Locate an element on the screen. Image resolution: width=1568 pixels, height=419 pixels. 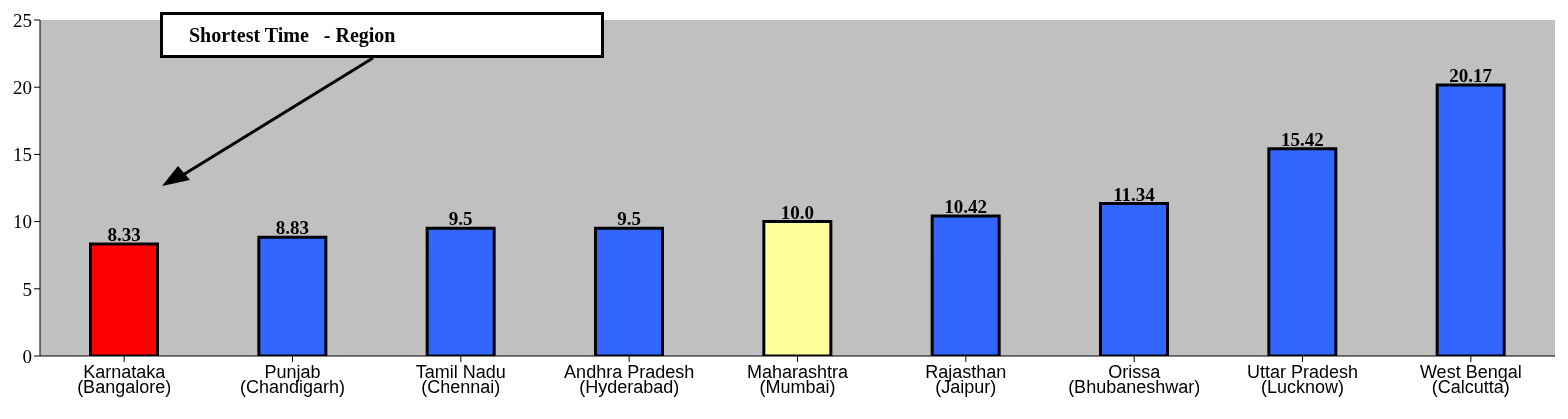
y-tick-label: 25 is located at coordinates (22, 20).